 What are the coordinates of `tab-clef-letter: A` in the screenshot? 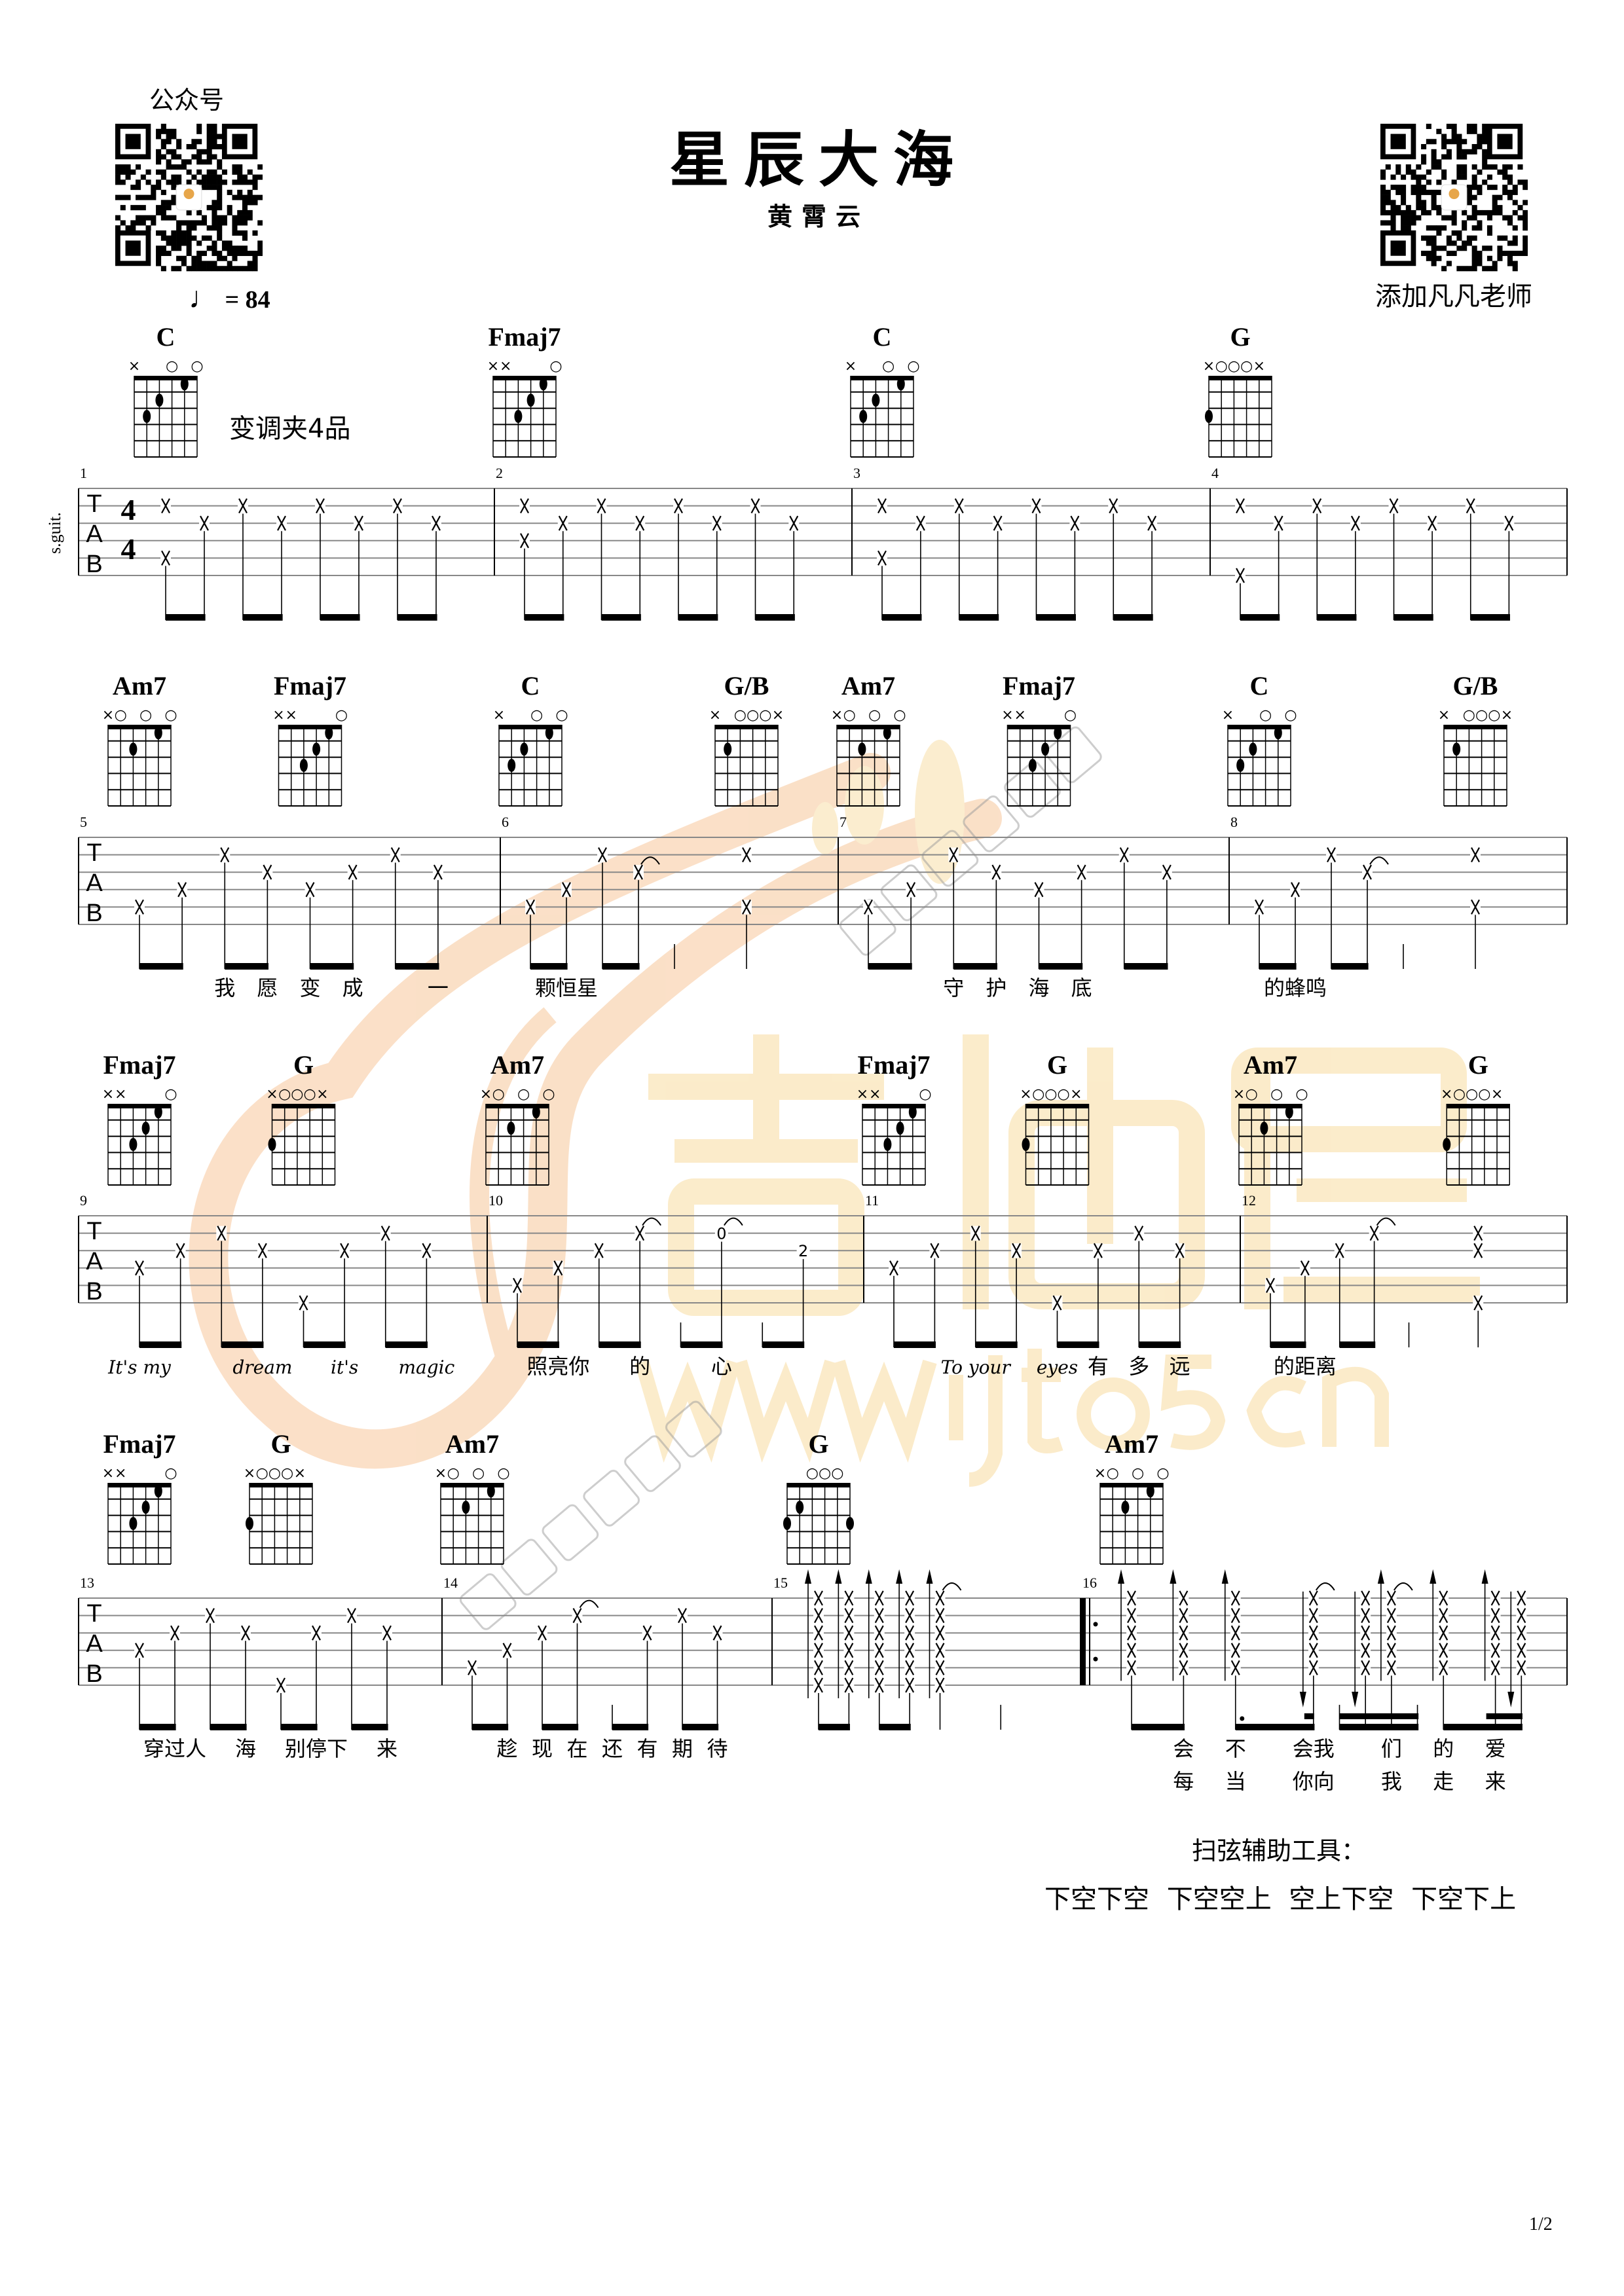 It's located at (94, 1644).